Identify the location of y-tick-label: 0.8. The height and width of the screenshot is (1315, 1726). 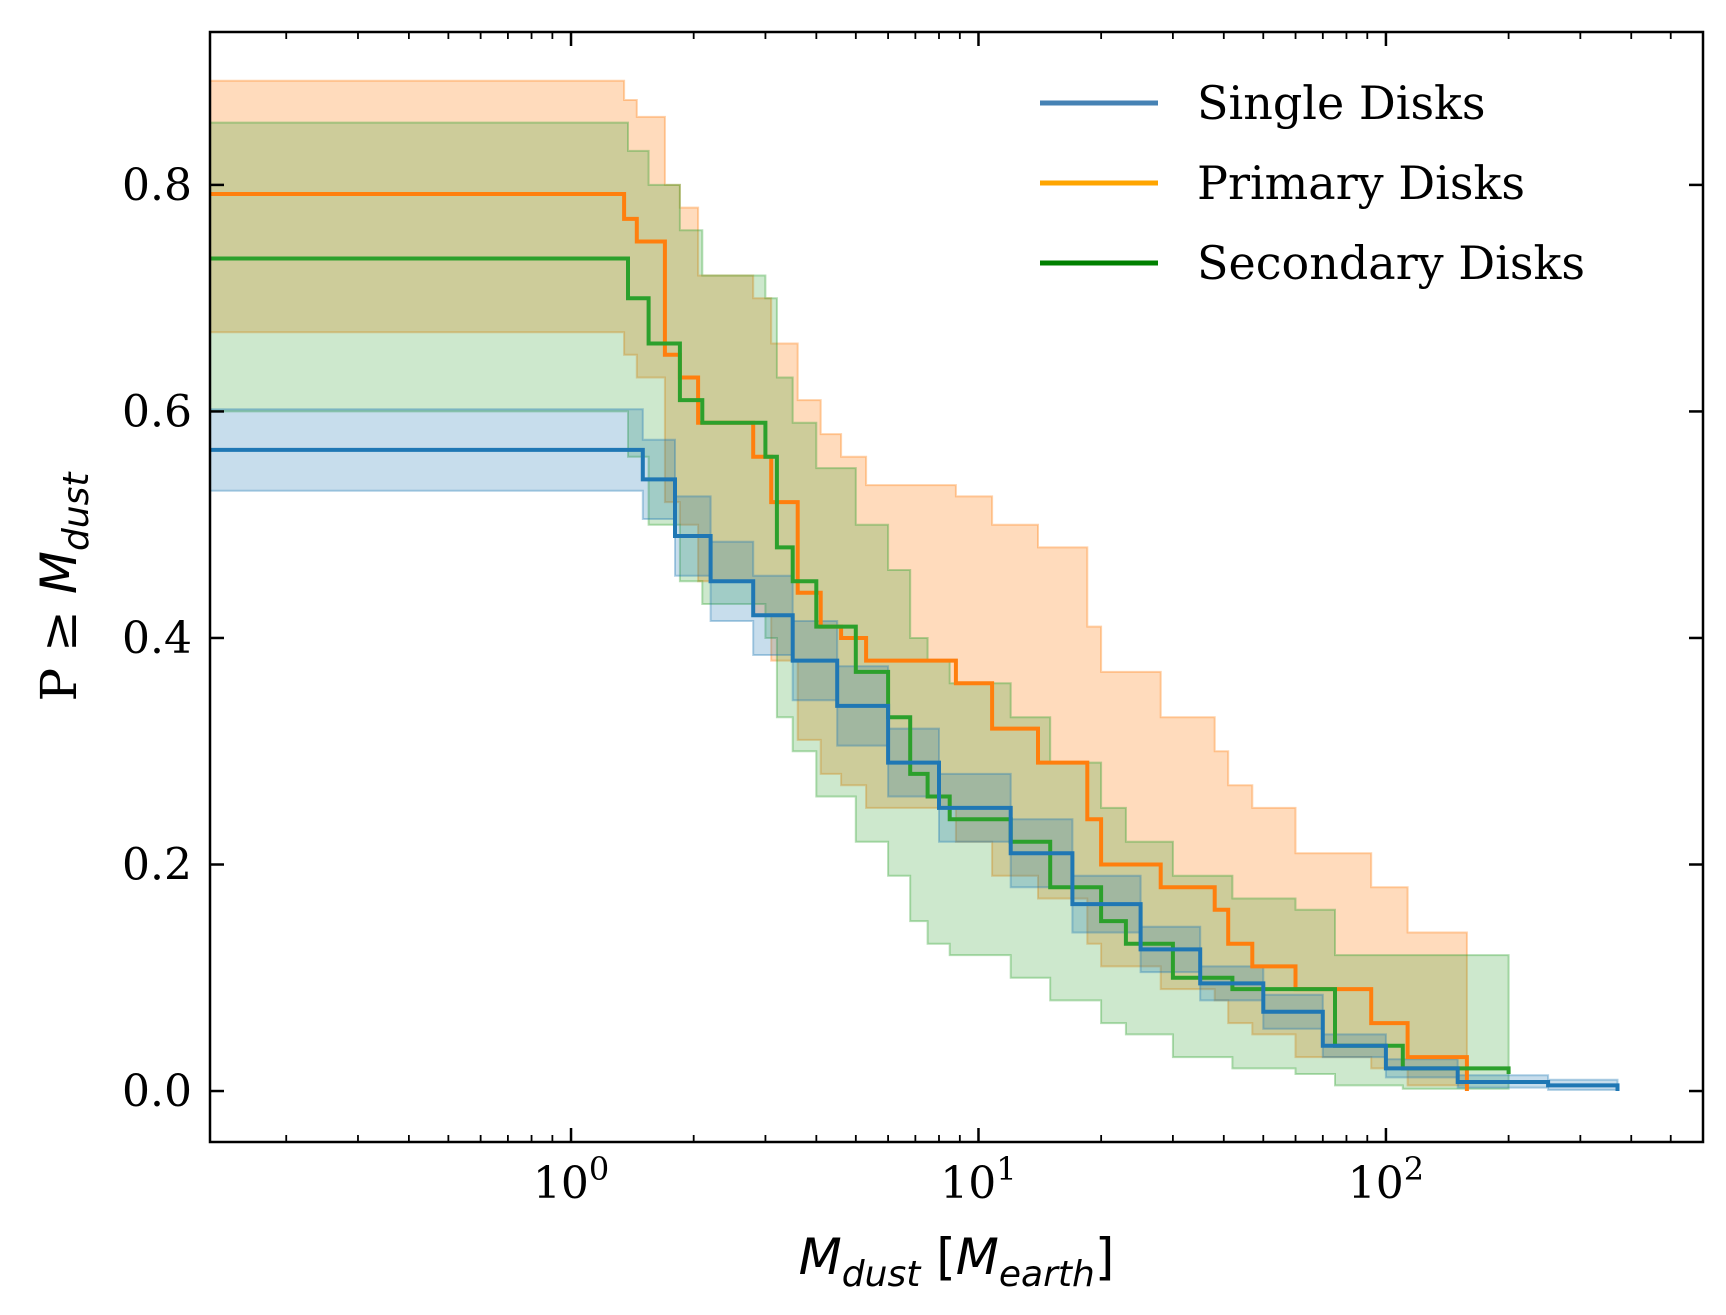
(157, 185).